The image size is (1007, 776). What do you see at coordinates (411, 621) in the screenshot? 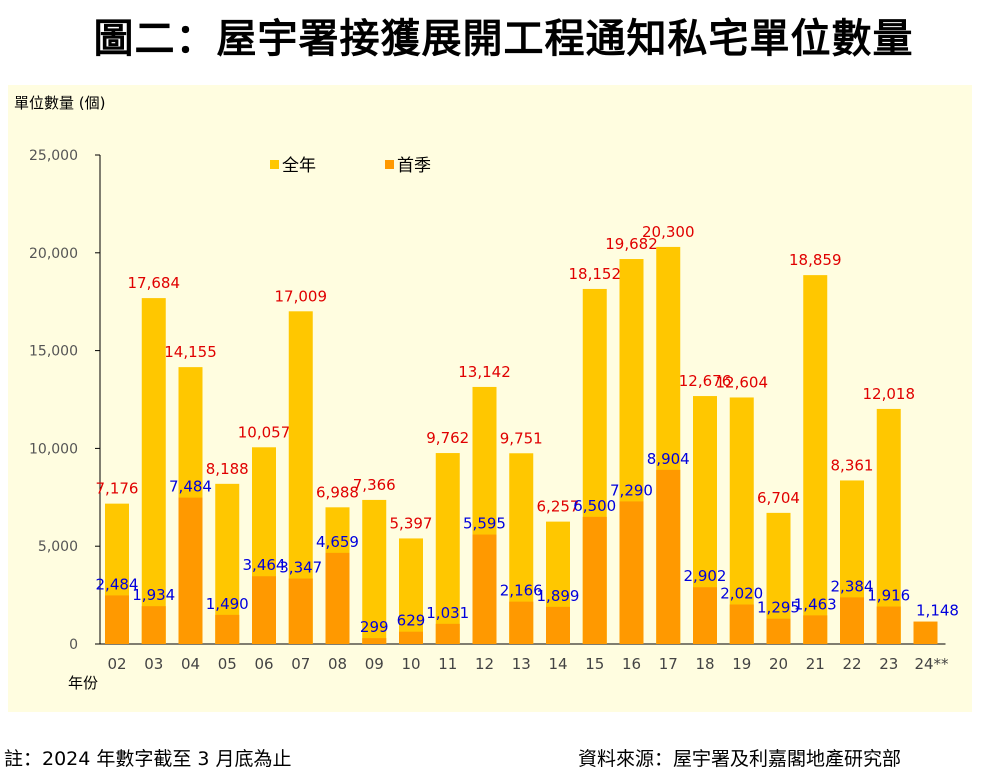
I see `data-label-q1: 629` at bounding box center [411, 621].